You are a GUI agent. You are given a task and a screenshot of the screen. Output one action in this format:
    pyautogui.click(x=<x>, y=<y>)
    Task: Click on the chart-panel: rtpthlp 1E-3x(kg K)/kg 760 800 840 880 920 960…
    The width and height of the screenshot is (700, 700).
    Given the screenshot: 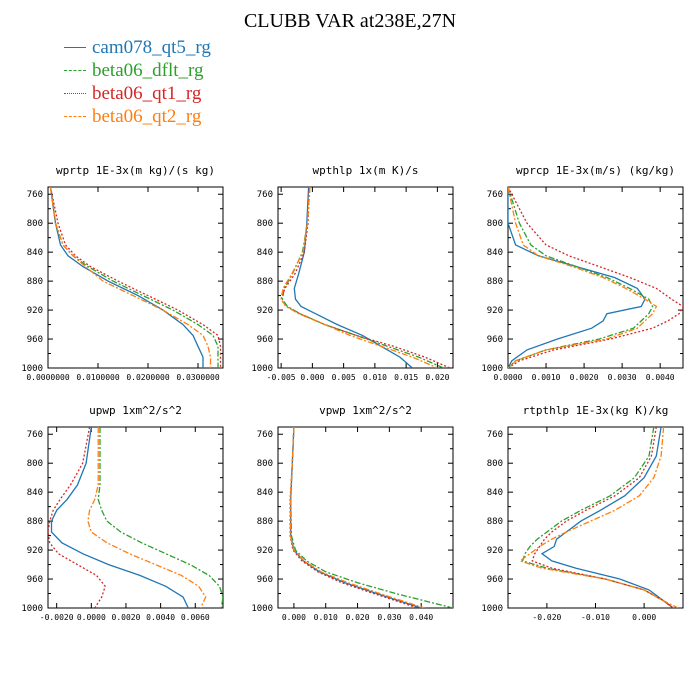 What is the action you would take?
    pyautogui.click(x=582, y=513)
    